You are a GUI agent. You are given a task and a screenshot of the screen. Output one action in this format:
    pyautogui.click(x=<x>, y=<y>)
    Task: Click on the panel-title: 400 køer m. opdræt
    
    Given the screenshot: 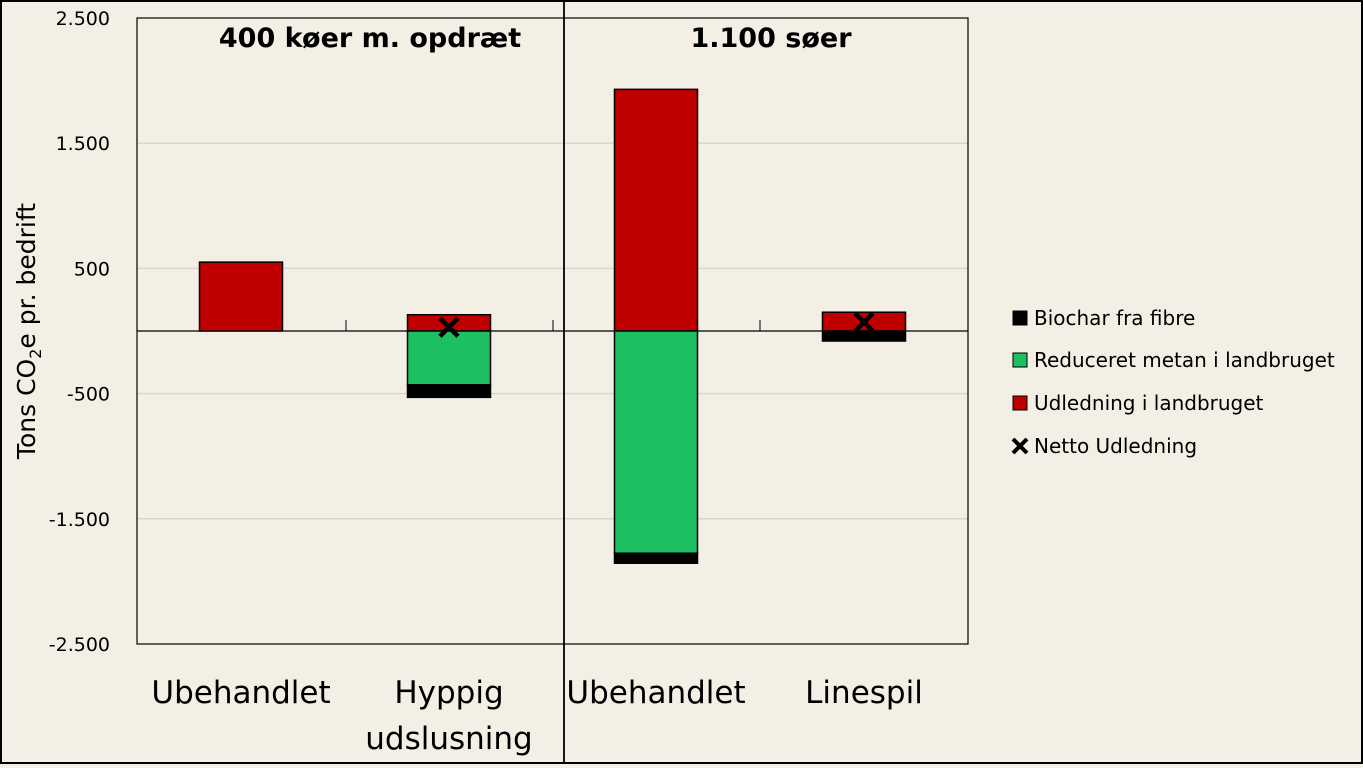 What is the action you would take?
    pyautogui.click(x=370, y=38)
    